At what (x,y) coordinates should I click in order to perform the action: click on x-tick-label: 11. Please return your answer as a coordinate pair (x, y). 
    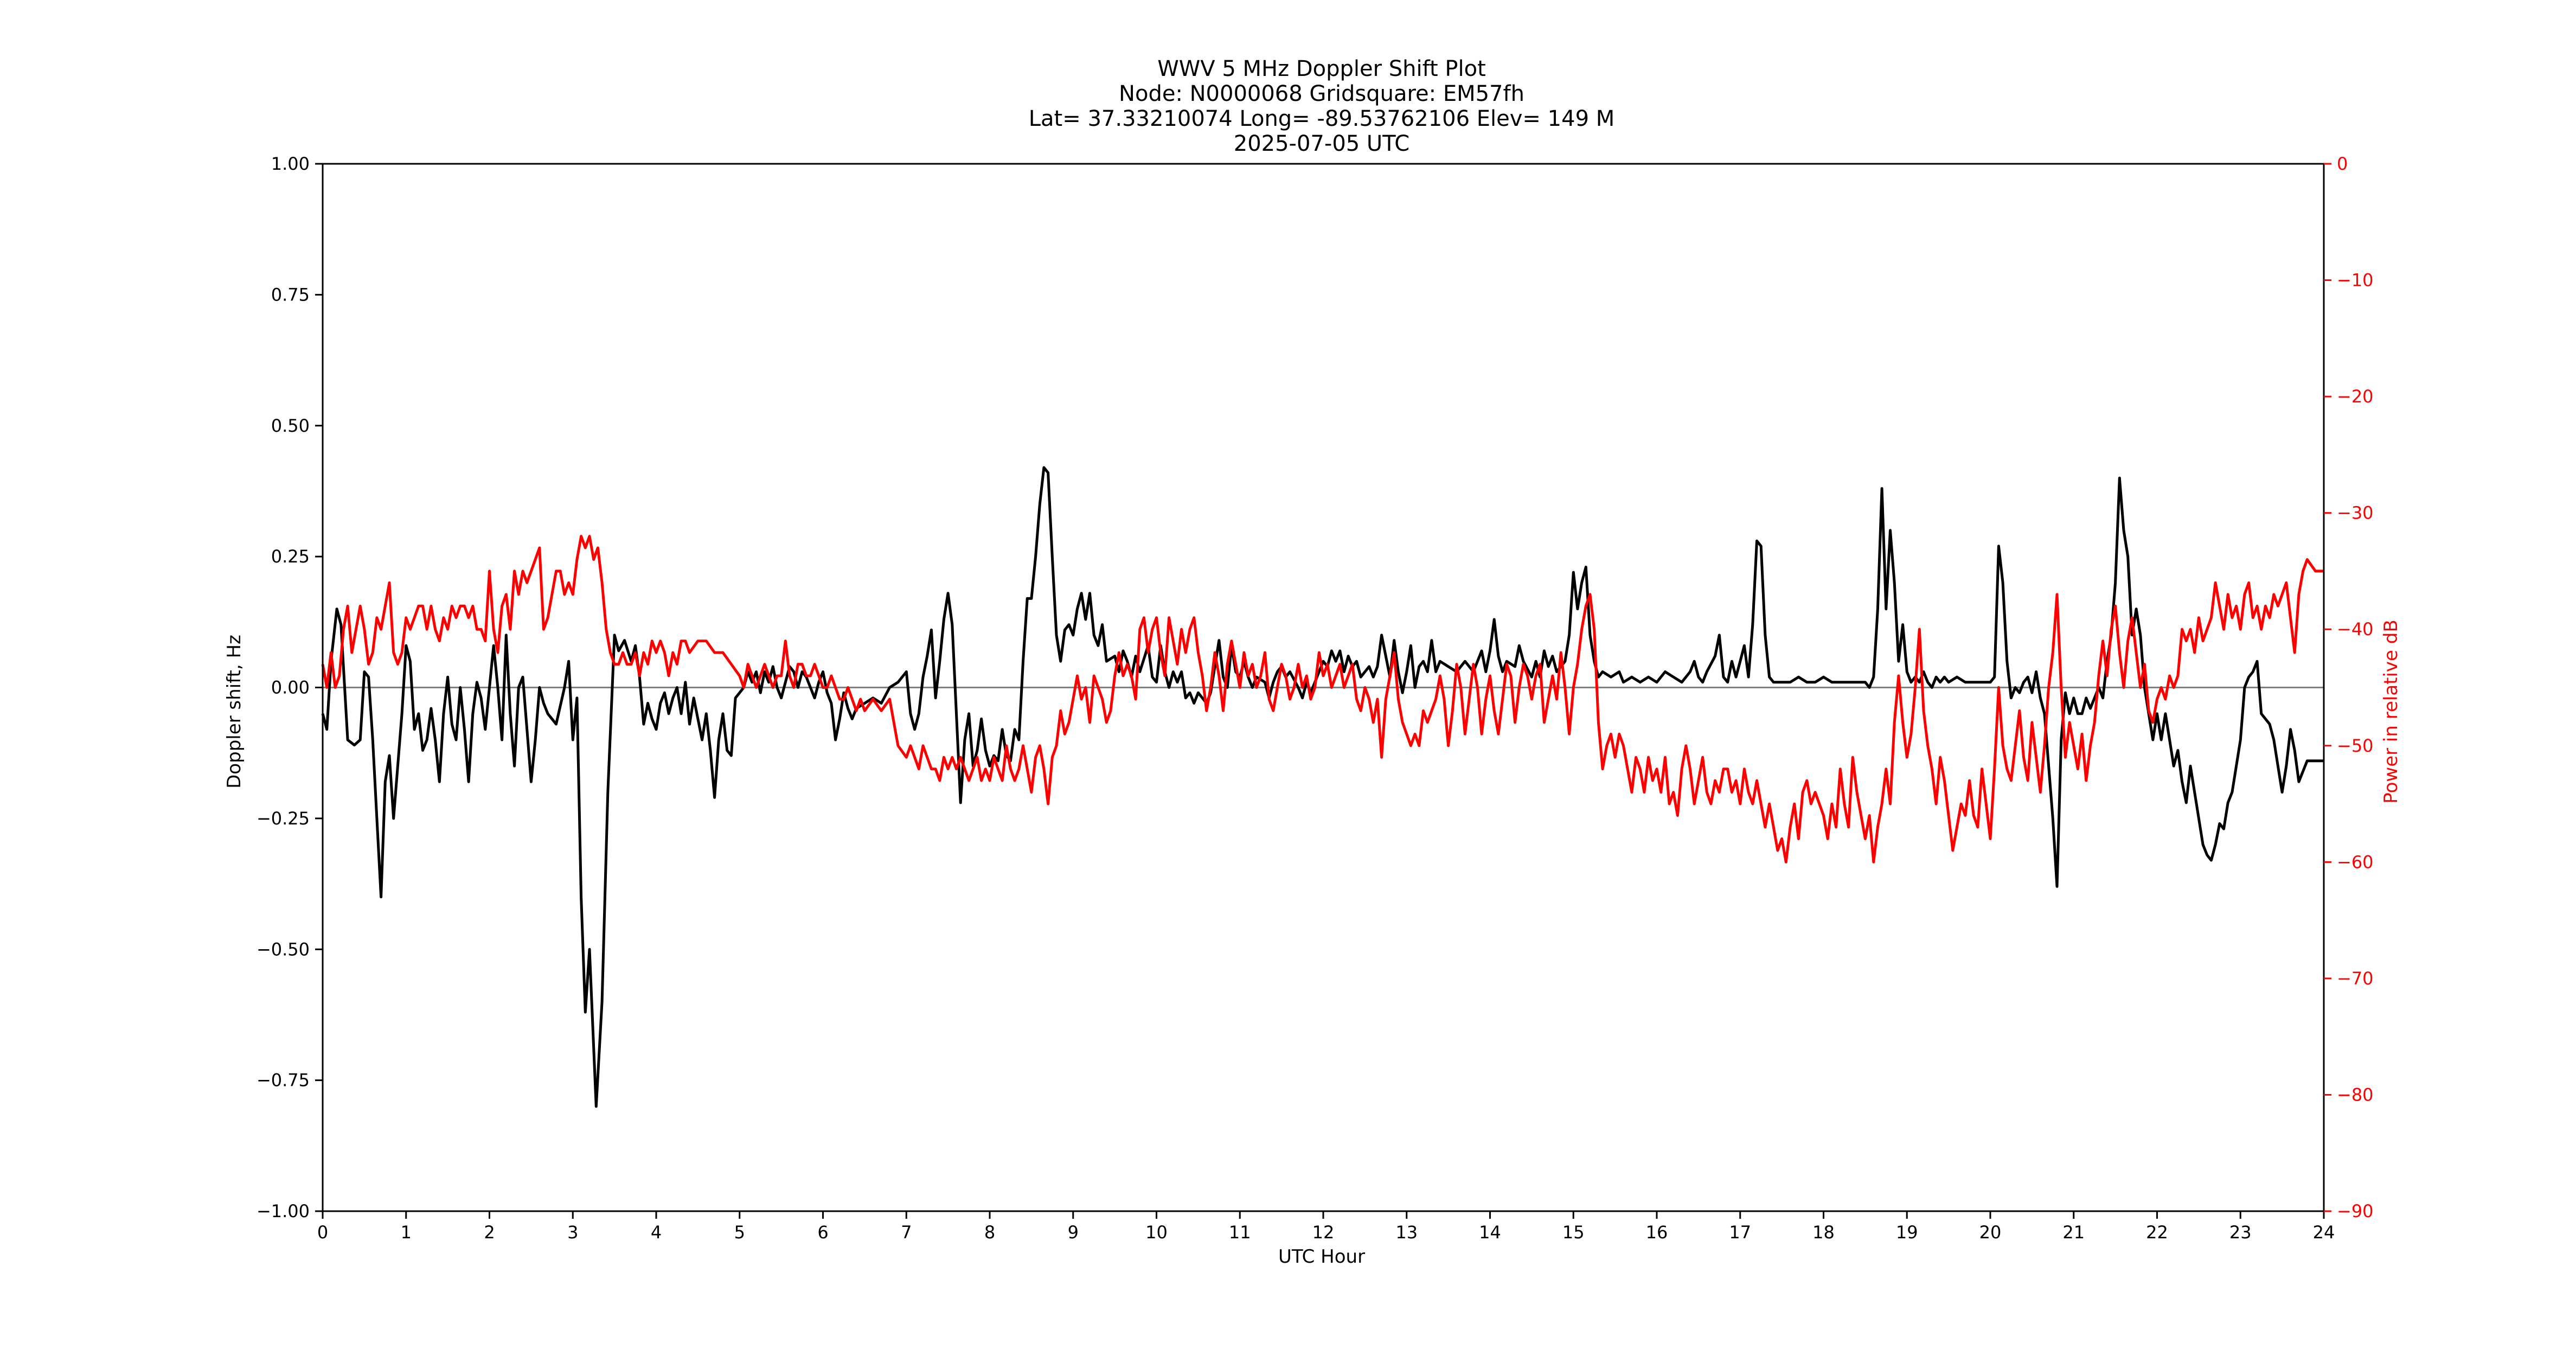
    Looking at the image, I should click on (1240, 1232).